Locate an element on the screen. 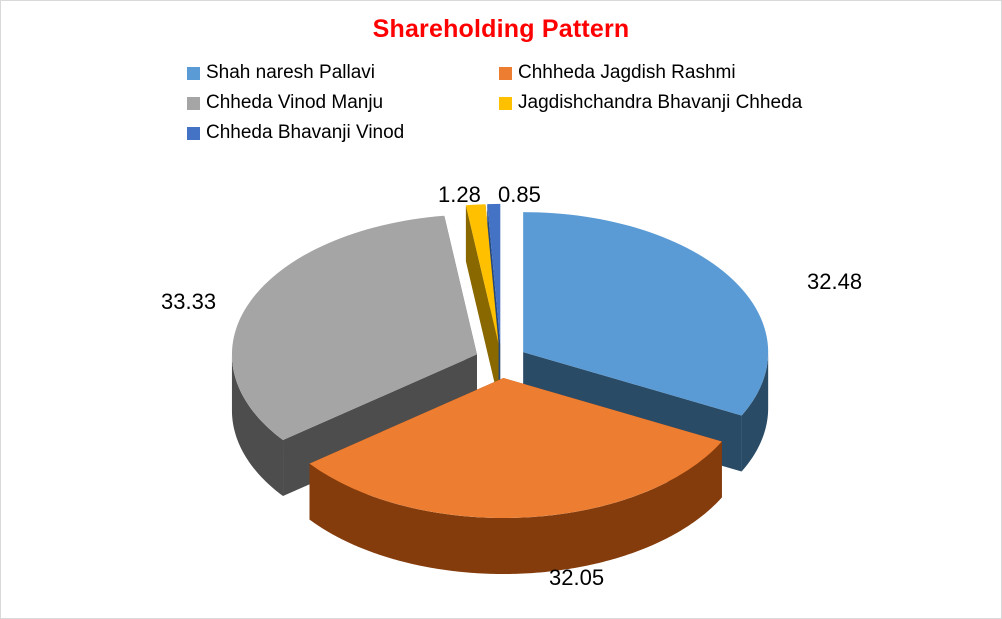 Image resolution: width=1002 pixels, height=619 pixels. legend-item-4: Chheda Bhavanji Vinod is located at coordinates (343, 133).